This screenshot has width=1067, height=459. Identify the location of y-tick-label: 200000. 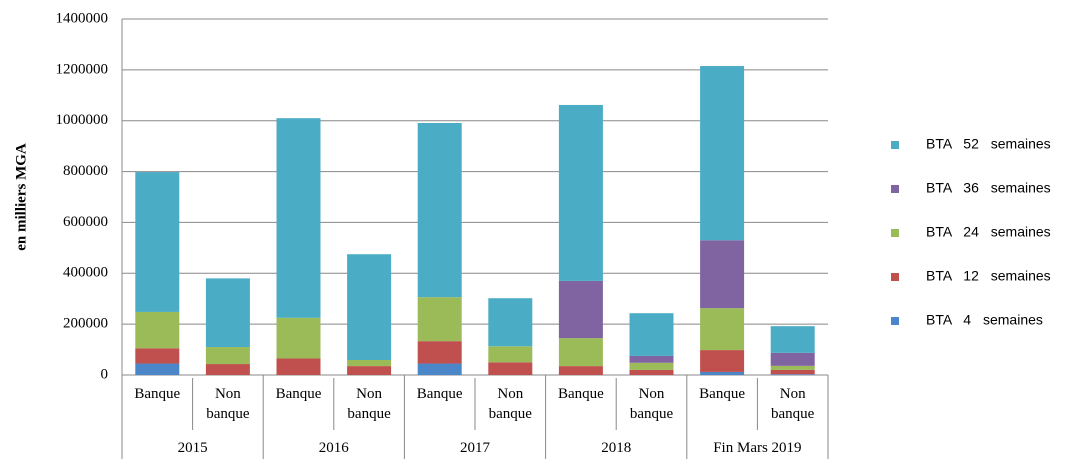
(85, 324).